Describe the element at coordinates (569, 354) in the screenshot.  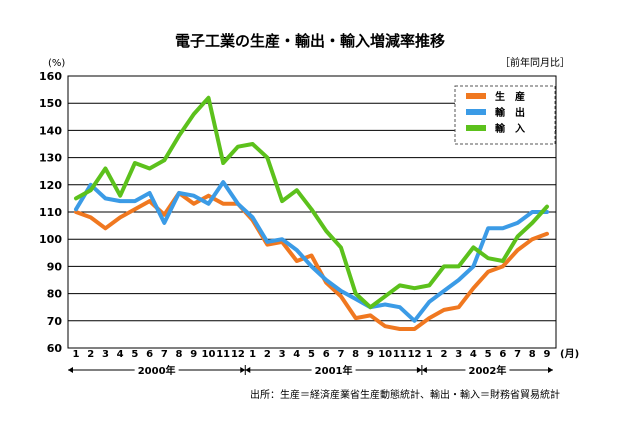
I see `x-axis-unit: (月)` at that location.